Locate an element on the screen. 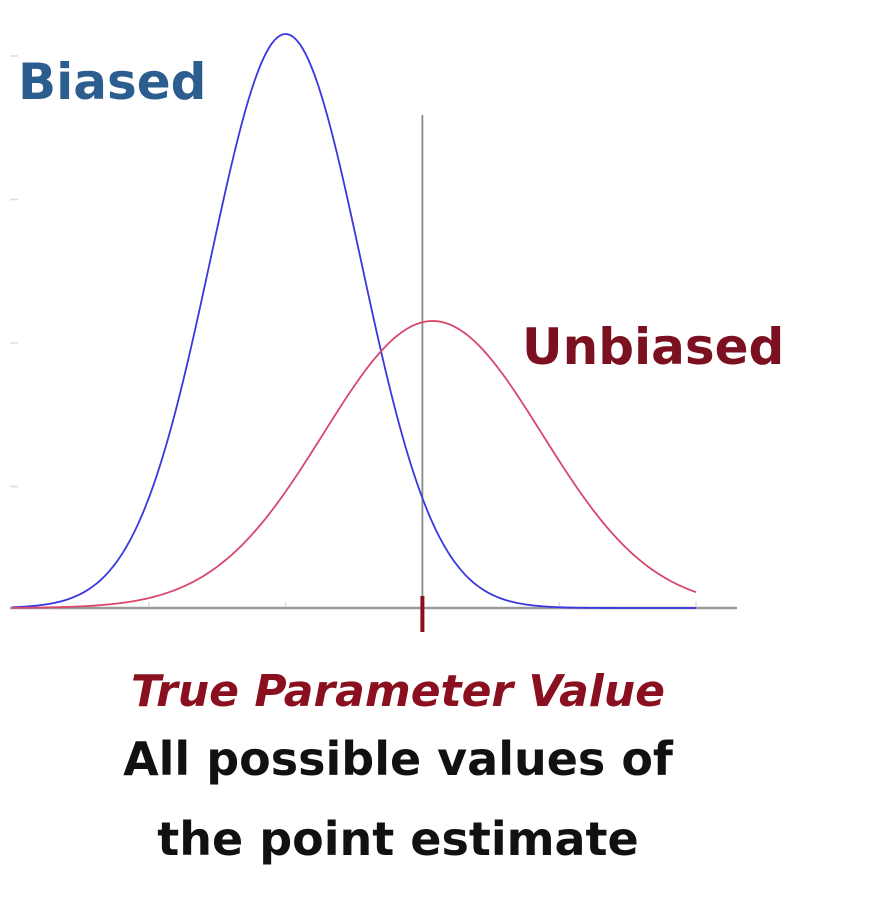 This screenshot has width=888, height=907. y-axis-ticks is located at coordinates (14, 271).